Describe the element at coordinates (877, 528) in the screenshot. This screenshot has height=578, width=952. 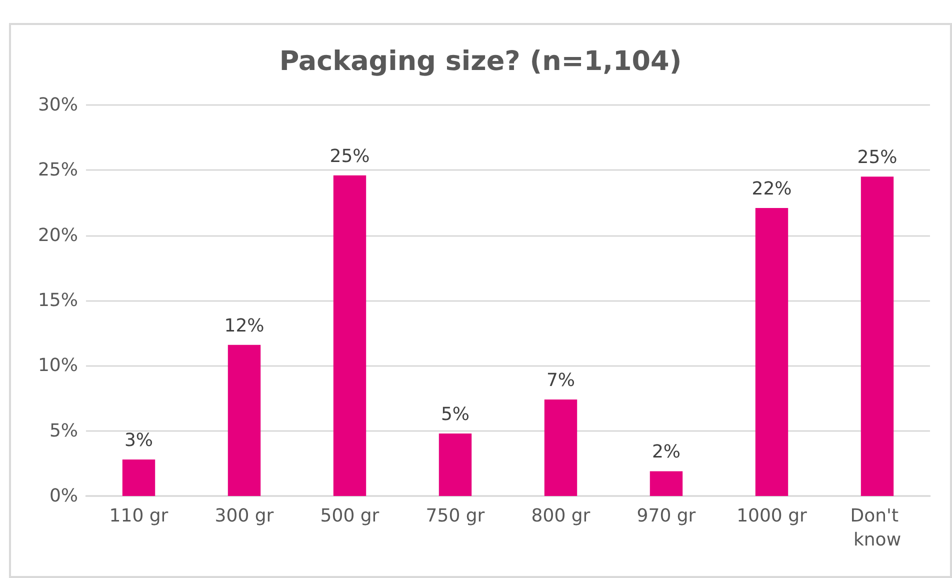
I see `x-tick-label: Don't know` at that location.